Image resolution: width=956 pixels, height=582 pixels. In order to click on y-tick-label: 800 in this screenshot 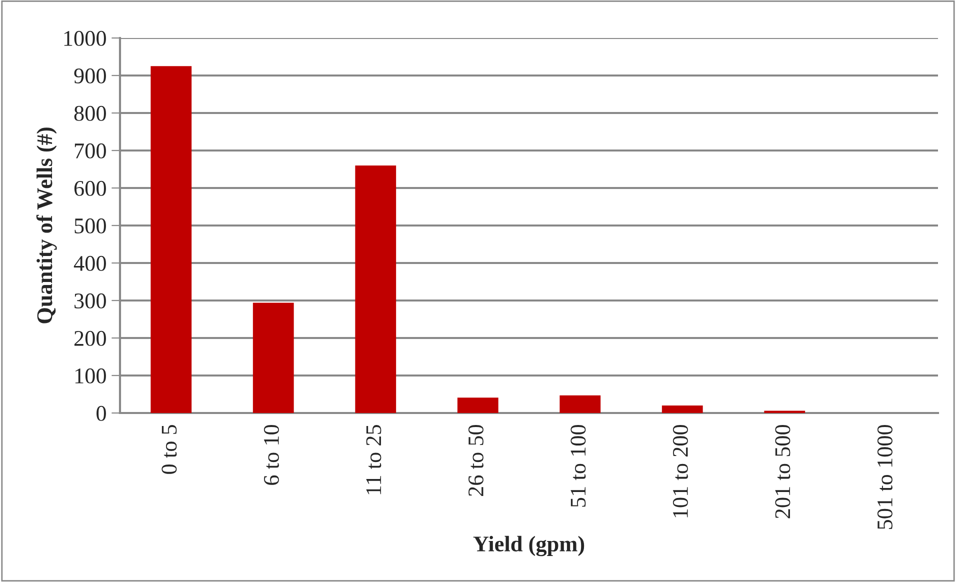, I will do `click(90, 113)`.